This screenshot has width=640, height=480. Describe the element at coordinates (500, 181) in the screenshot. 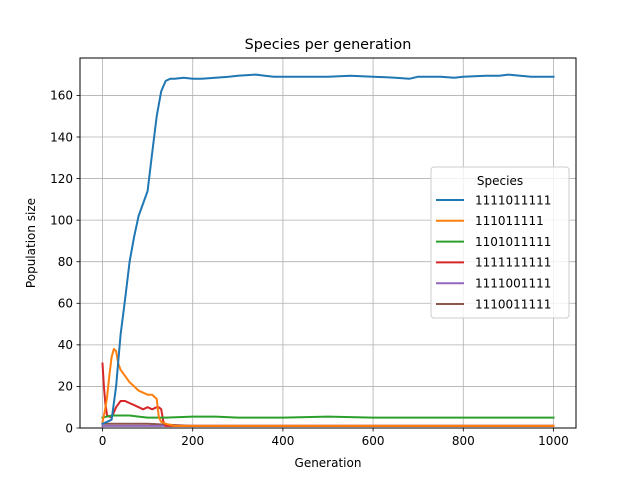

I see `legend-title: Species` at that location.